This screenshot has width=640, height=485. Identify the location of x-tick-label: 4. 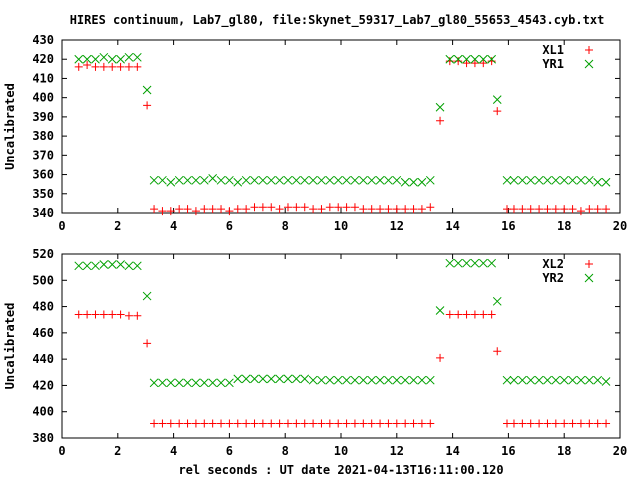
(173, 226).